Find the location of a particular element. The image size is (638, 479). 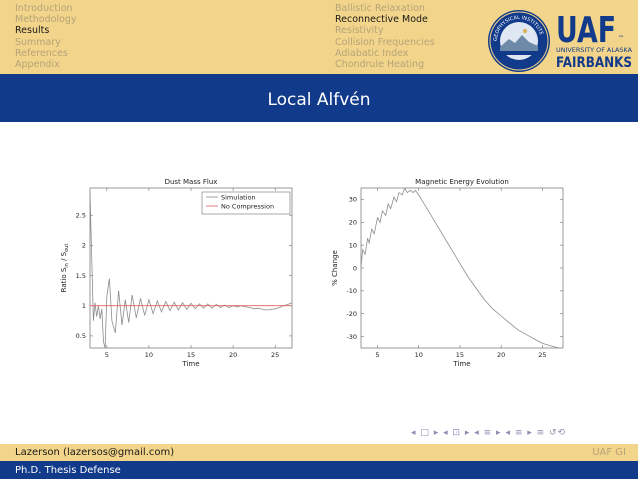

legend-label-1: Simulation is located at coordinates (238, 198).